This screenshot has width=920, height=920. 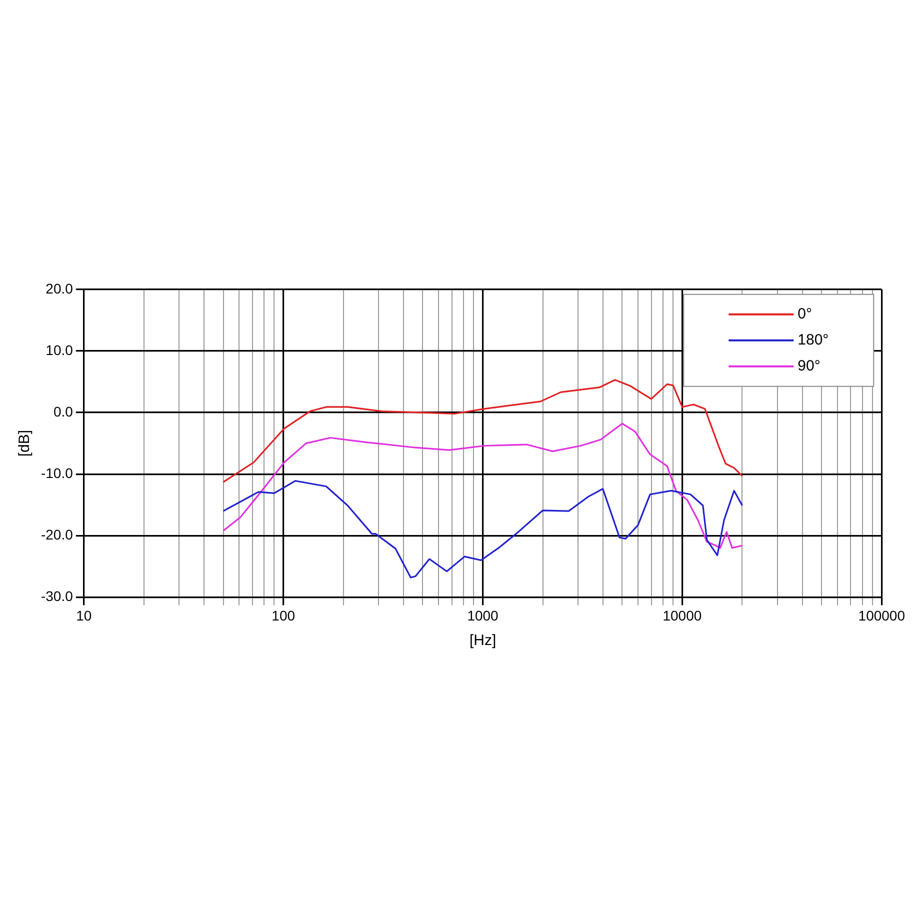 What do you see at coordinates (25, 443) in the screenshot?
I see `y-axis-title: [dB]` at bounding box center [25, 443].